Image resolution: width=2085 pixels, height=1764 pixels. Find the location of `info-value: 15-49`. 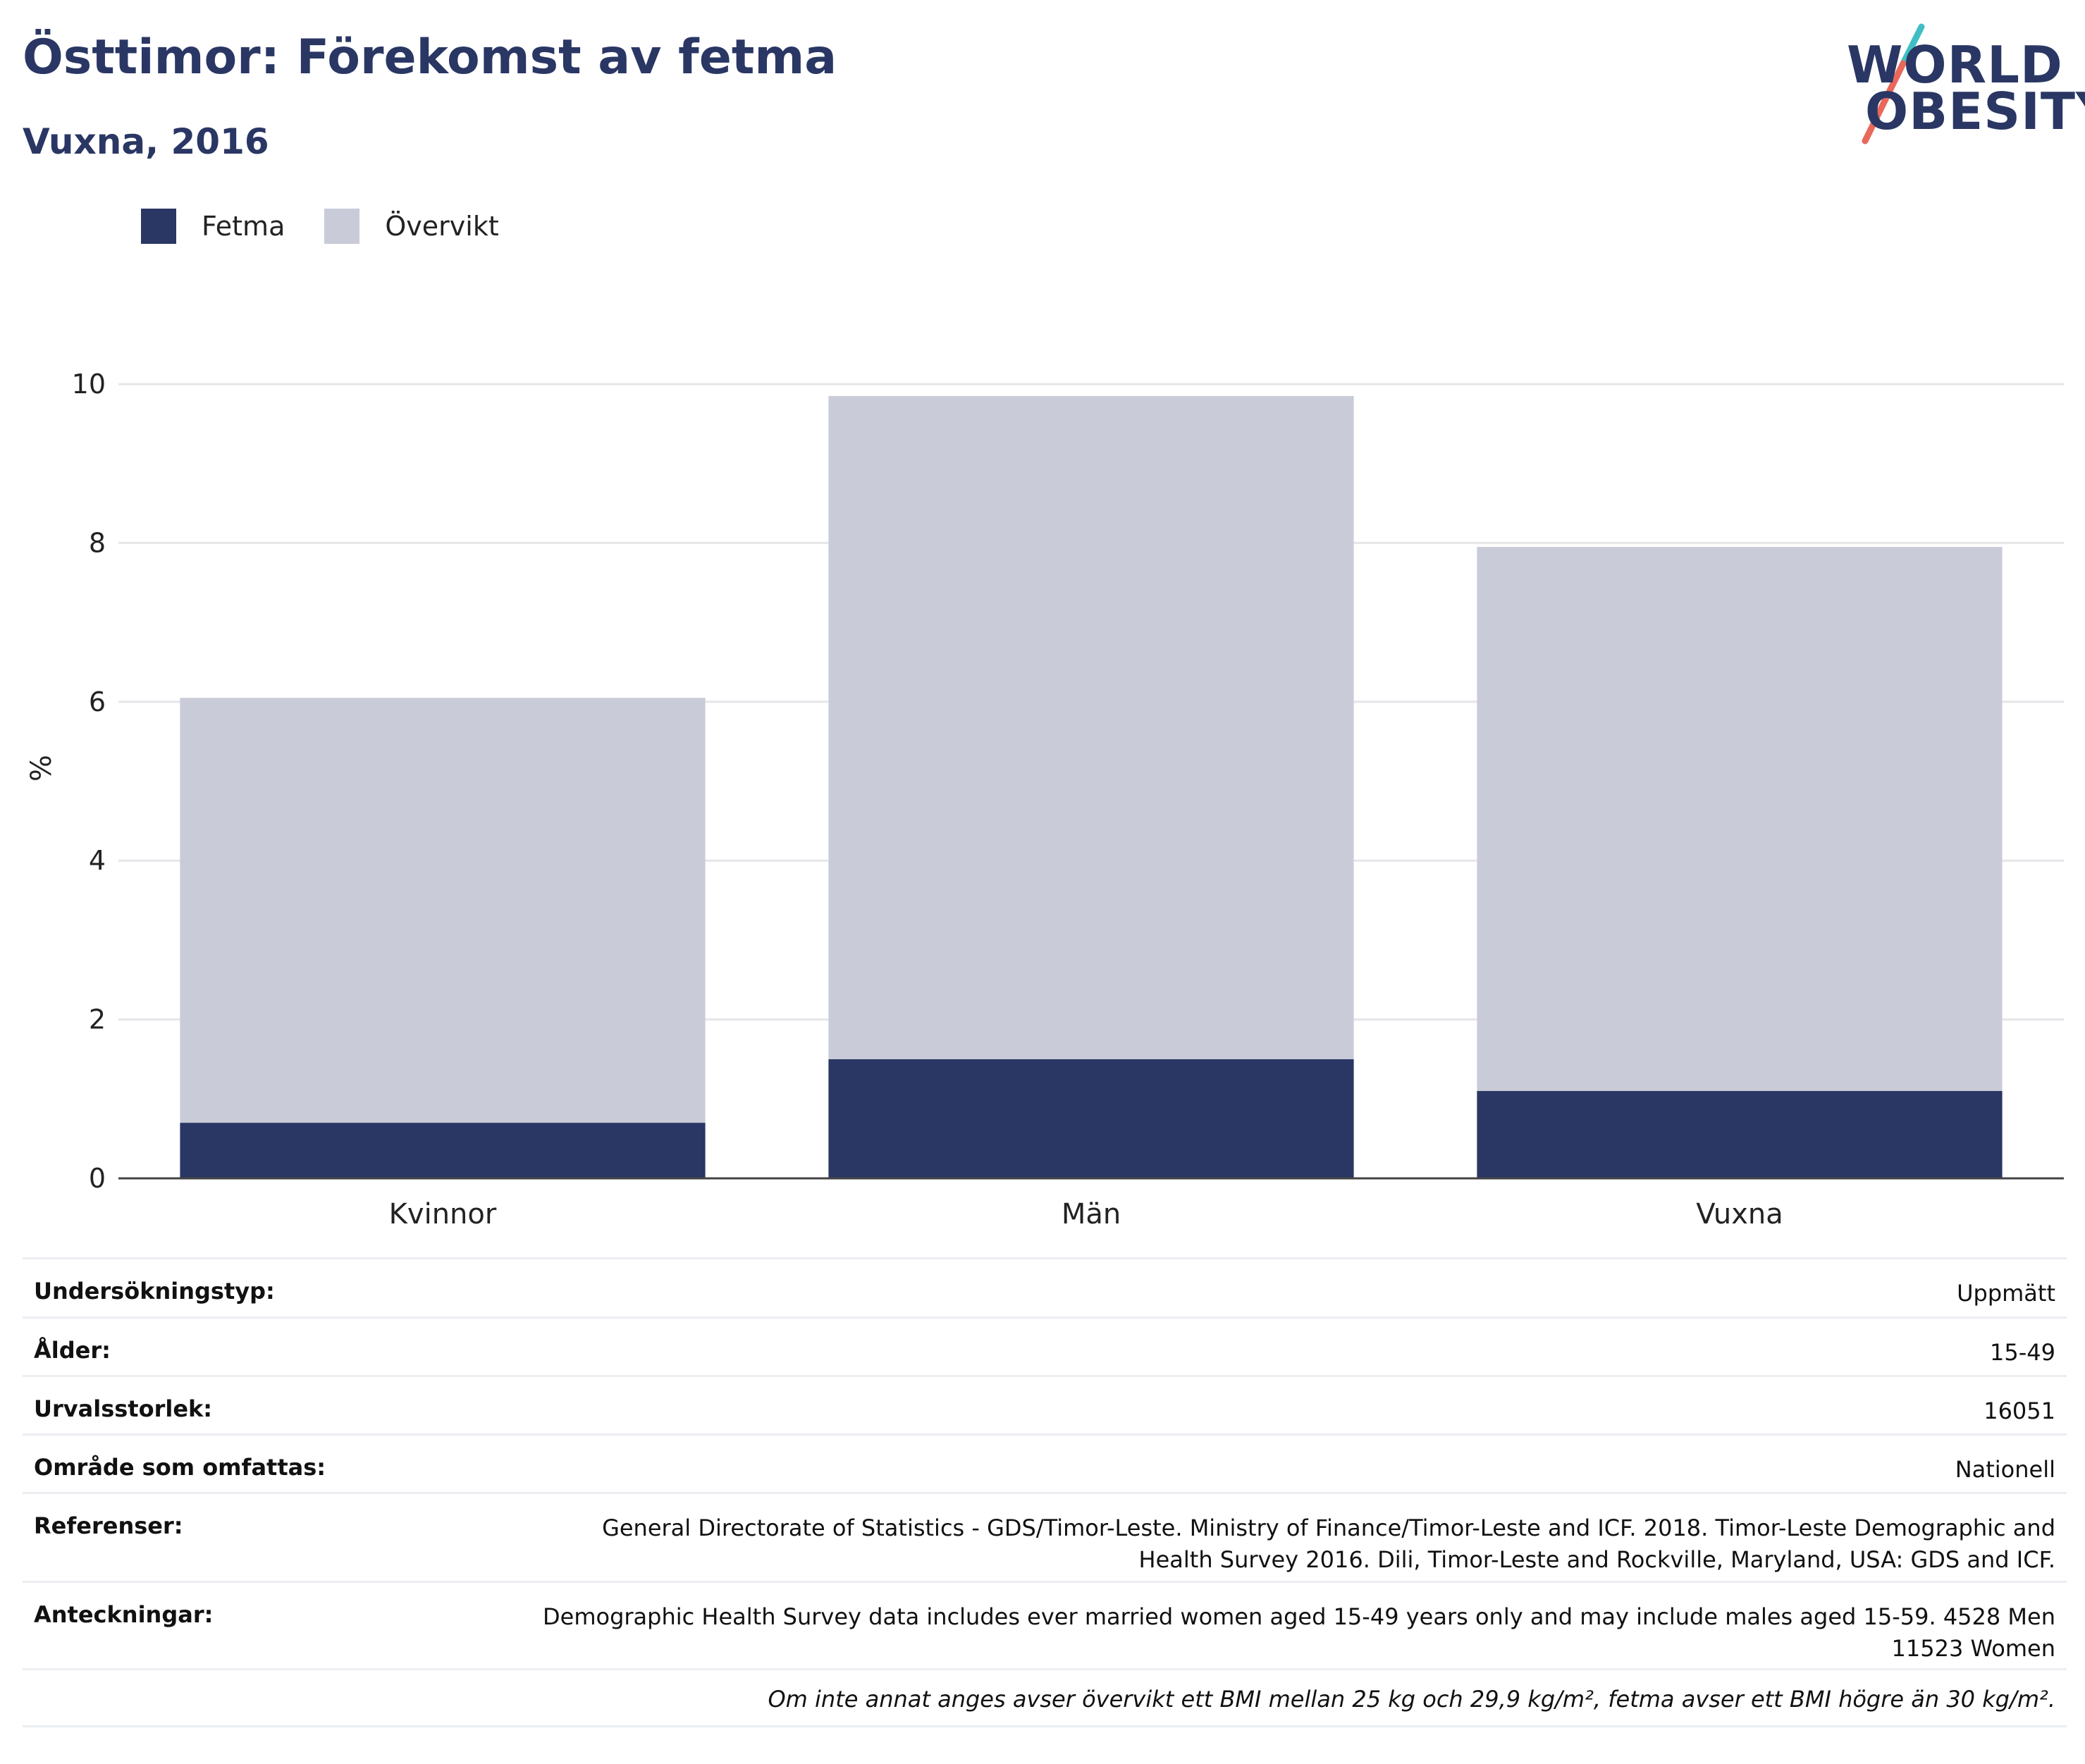

info-value: 15-49 is located at coordinates (2022, 1352).